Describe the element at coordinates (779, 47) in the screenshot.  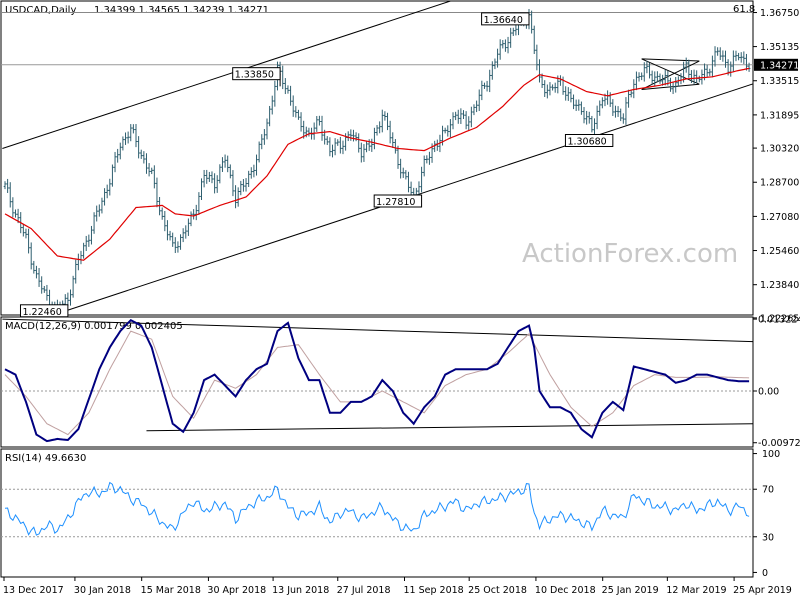
I see `price-y-tick-label: 1.35135` at that location.